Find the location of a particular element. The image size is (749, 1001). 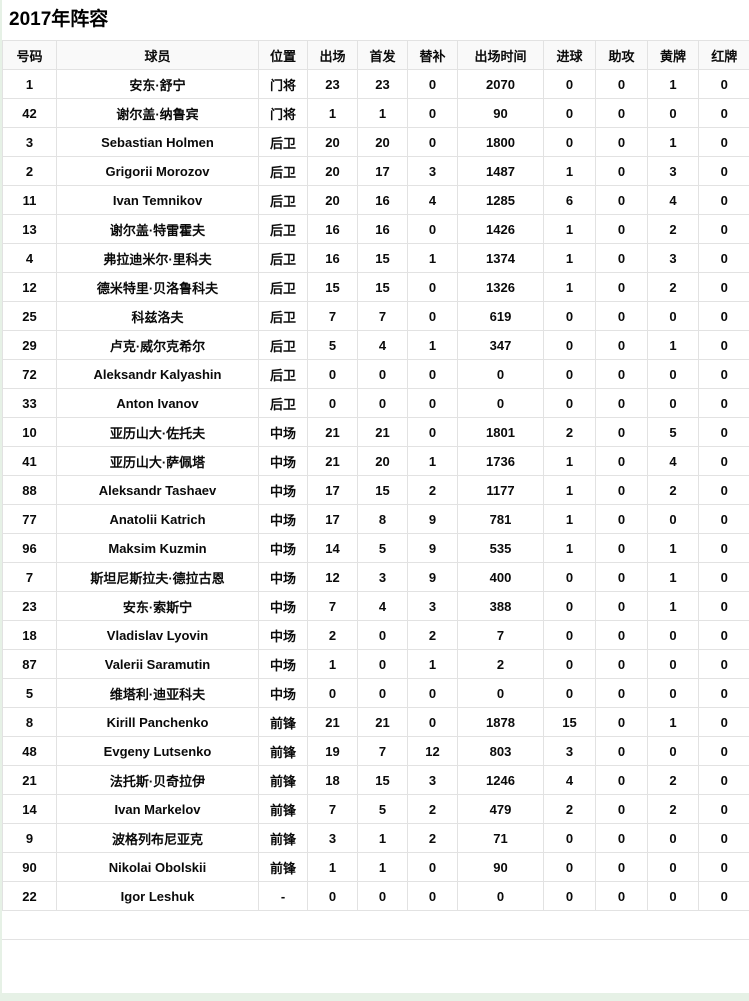

table-header: 号码 球员 位置 出场 首发 替补 出场时间 进球 助攻 黄牌 红牌 is located at coordinates (375, 55).